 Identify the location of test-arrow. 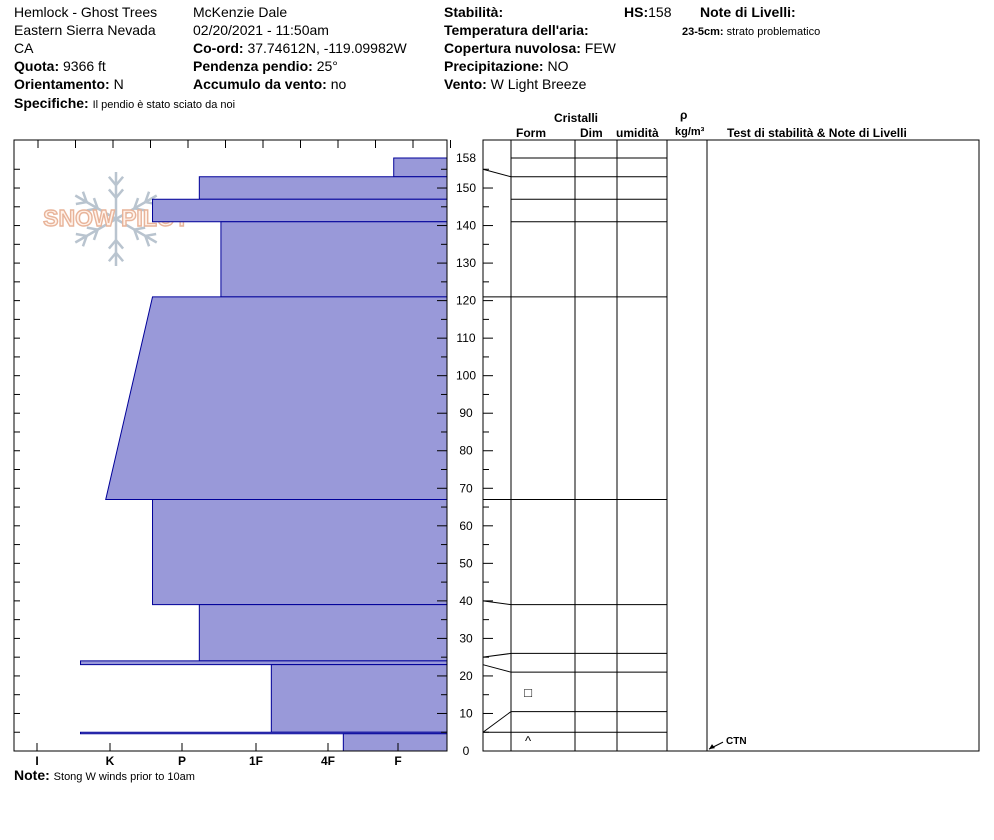
(712, 747).